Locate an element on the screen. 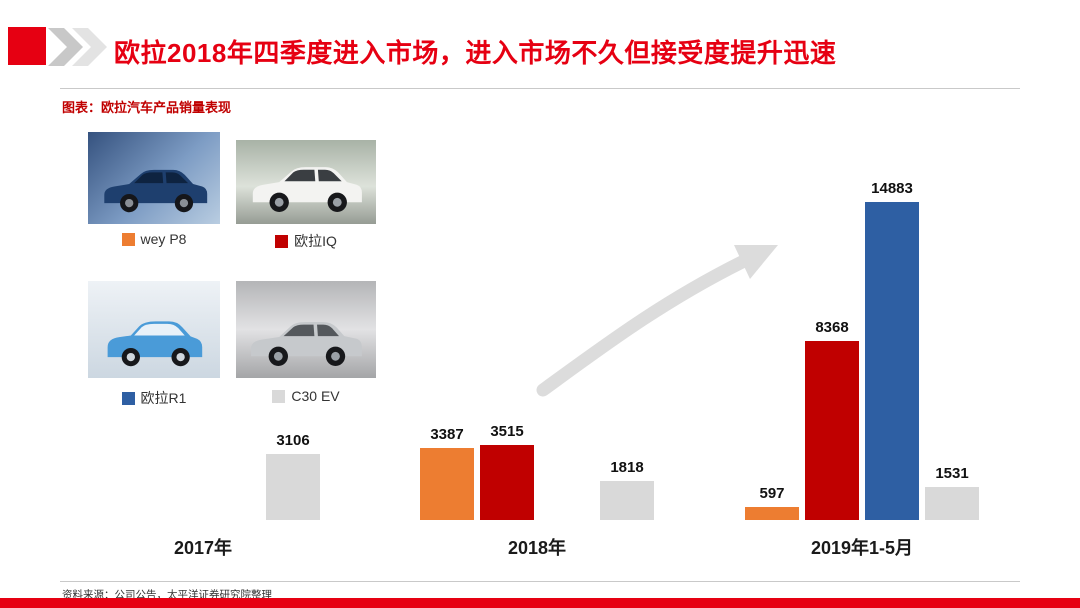 The width and height of the screenshot is (1080, 608). car-photo-wey-p8 is located at coordinates (154, 178).